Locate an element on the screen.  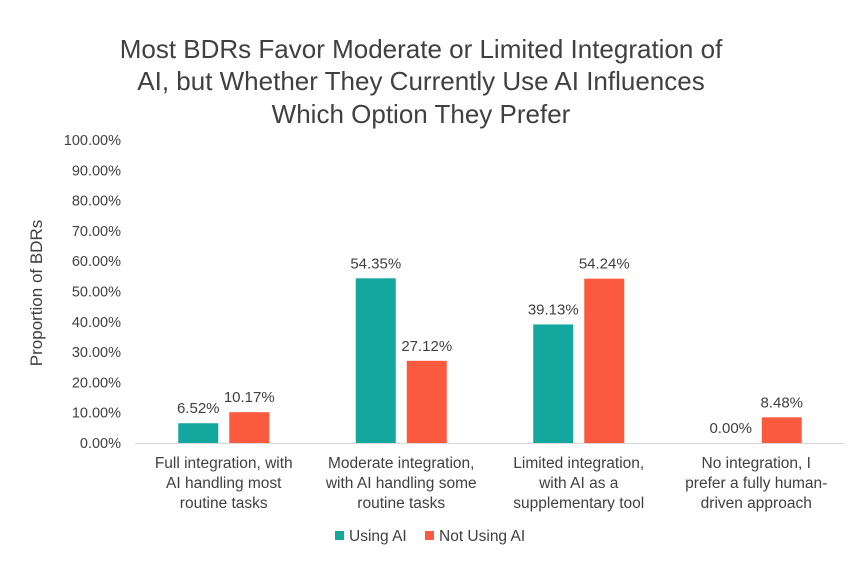
data-label: 8.48% is located at coordinates (781, 402).